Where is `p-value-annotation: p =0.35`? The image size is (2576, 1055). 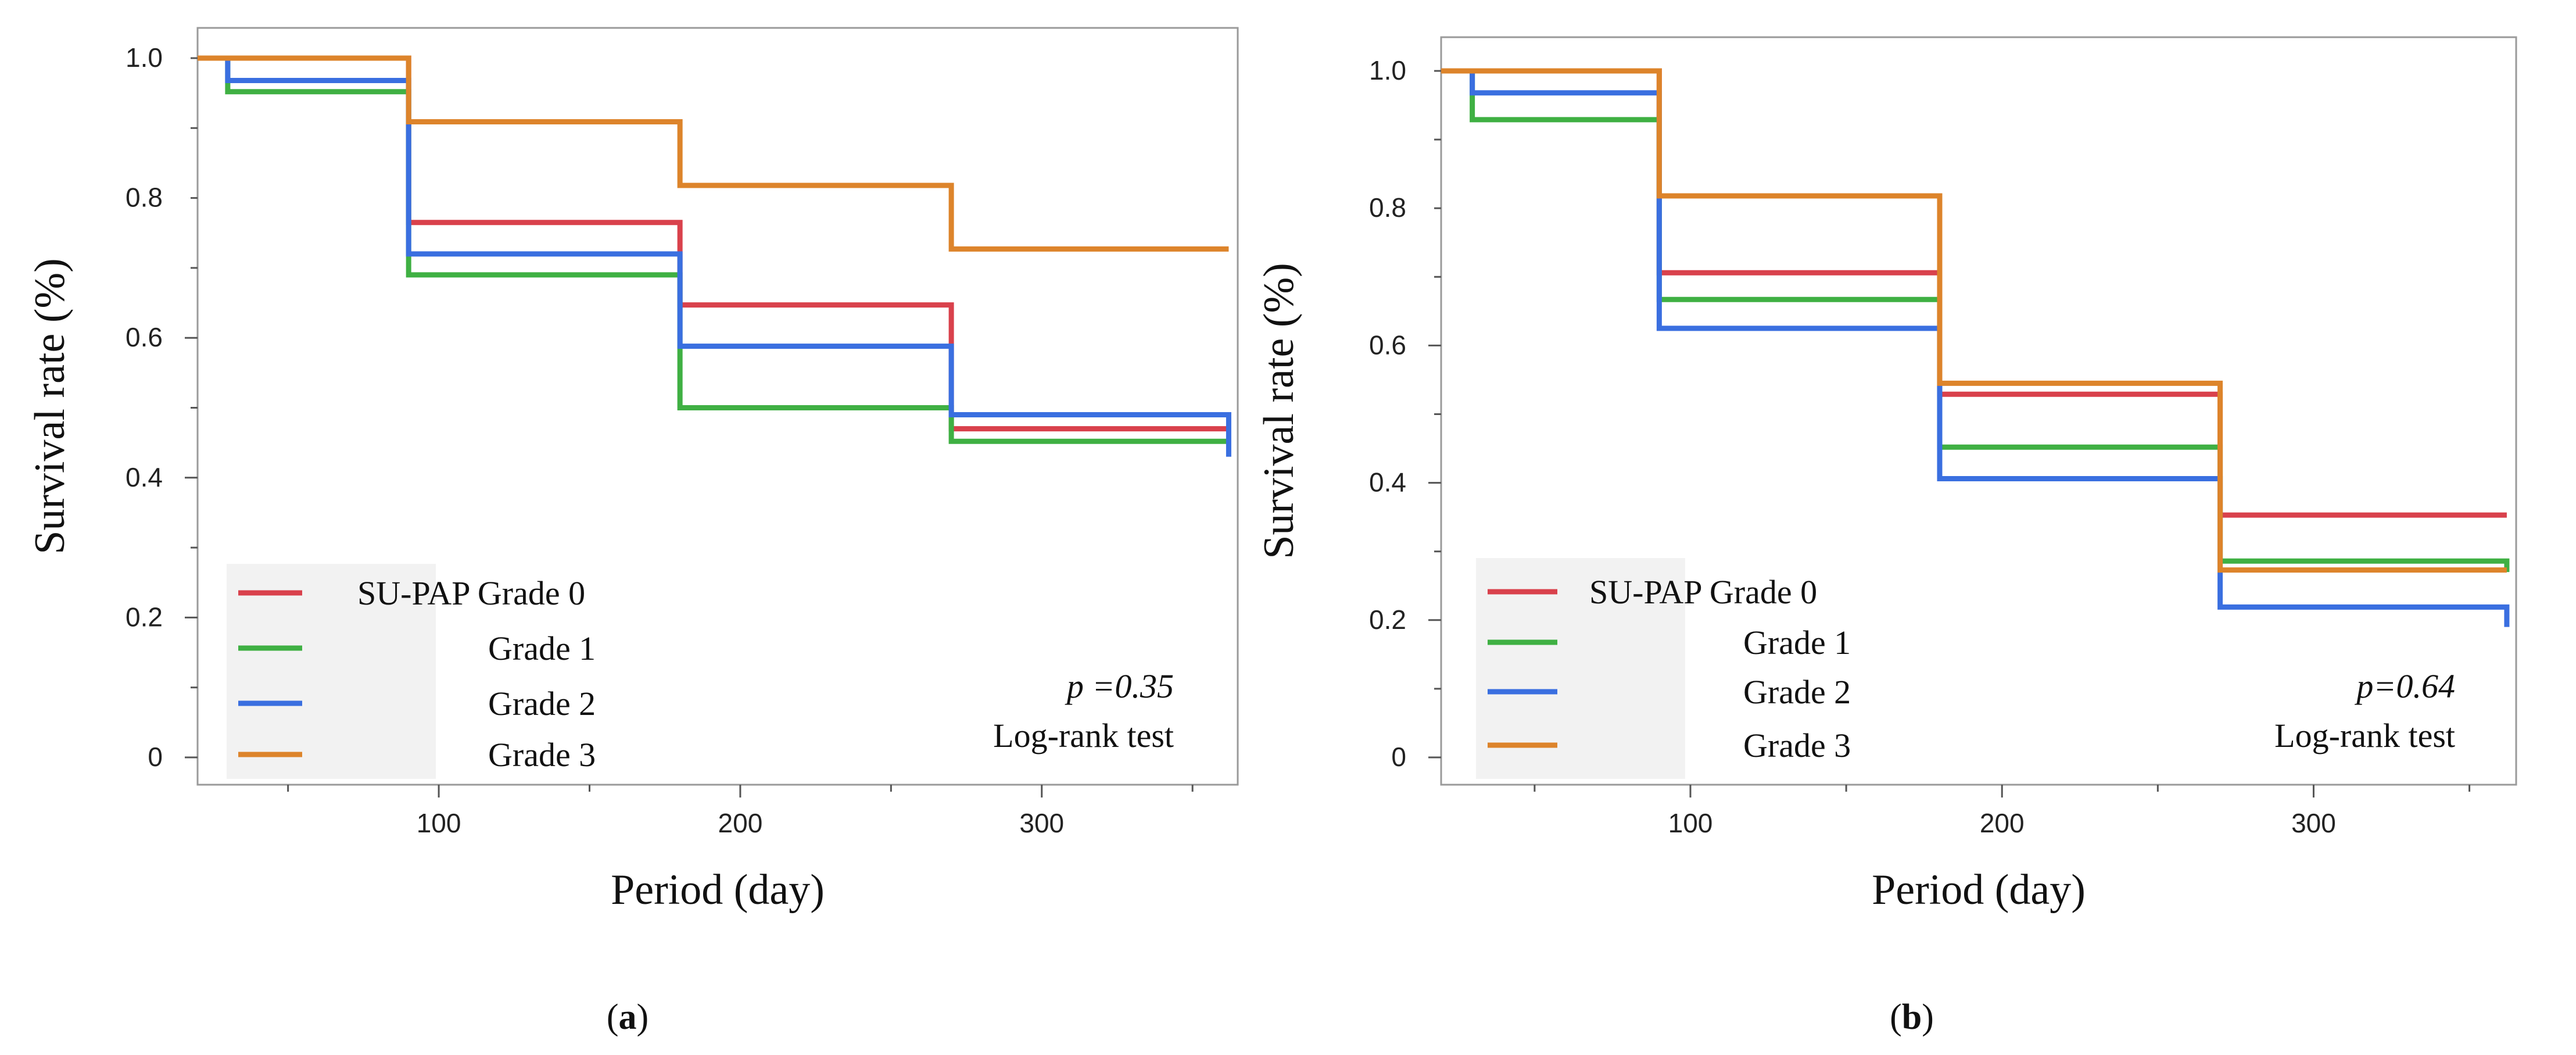 p-value-annotation: p =0.35 is located at coordinates (1119, 686).